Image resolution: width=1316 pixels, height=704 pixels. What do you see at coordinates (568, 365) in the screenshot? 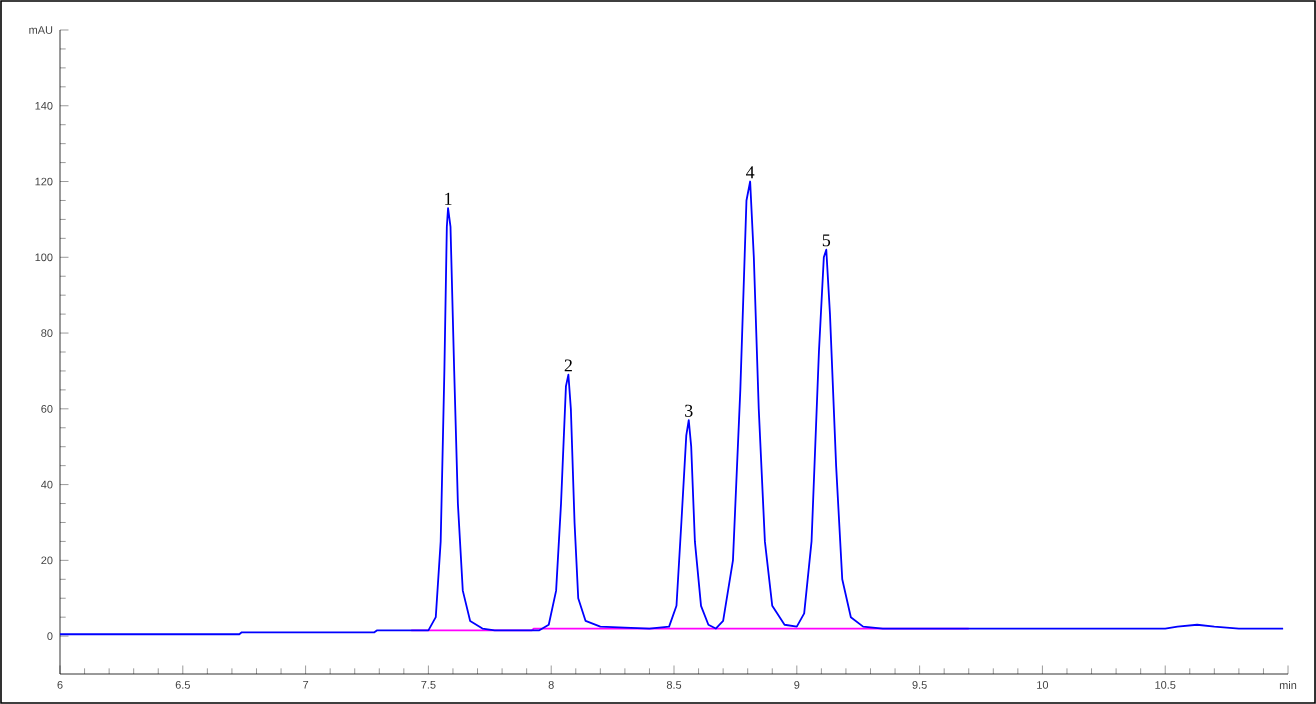
I see `annotation: 2` at bounding box center [568, 365].